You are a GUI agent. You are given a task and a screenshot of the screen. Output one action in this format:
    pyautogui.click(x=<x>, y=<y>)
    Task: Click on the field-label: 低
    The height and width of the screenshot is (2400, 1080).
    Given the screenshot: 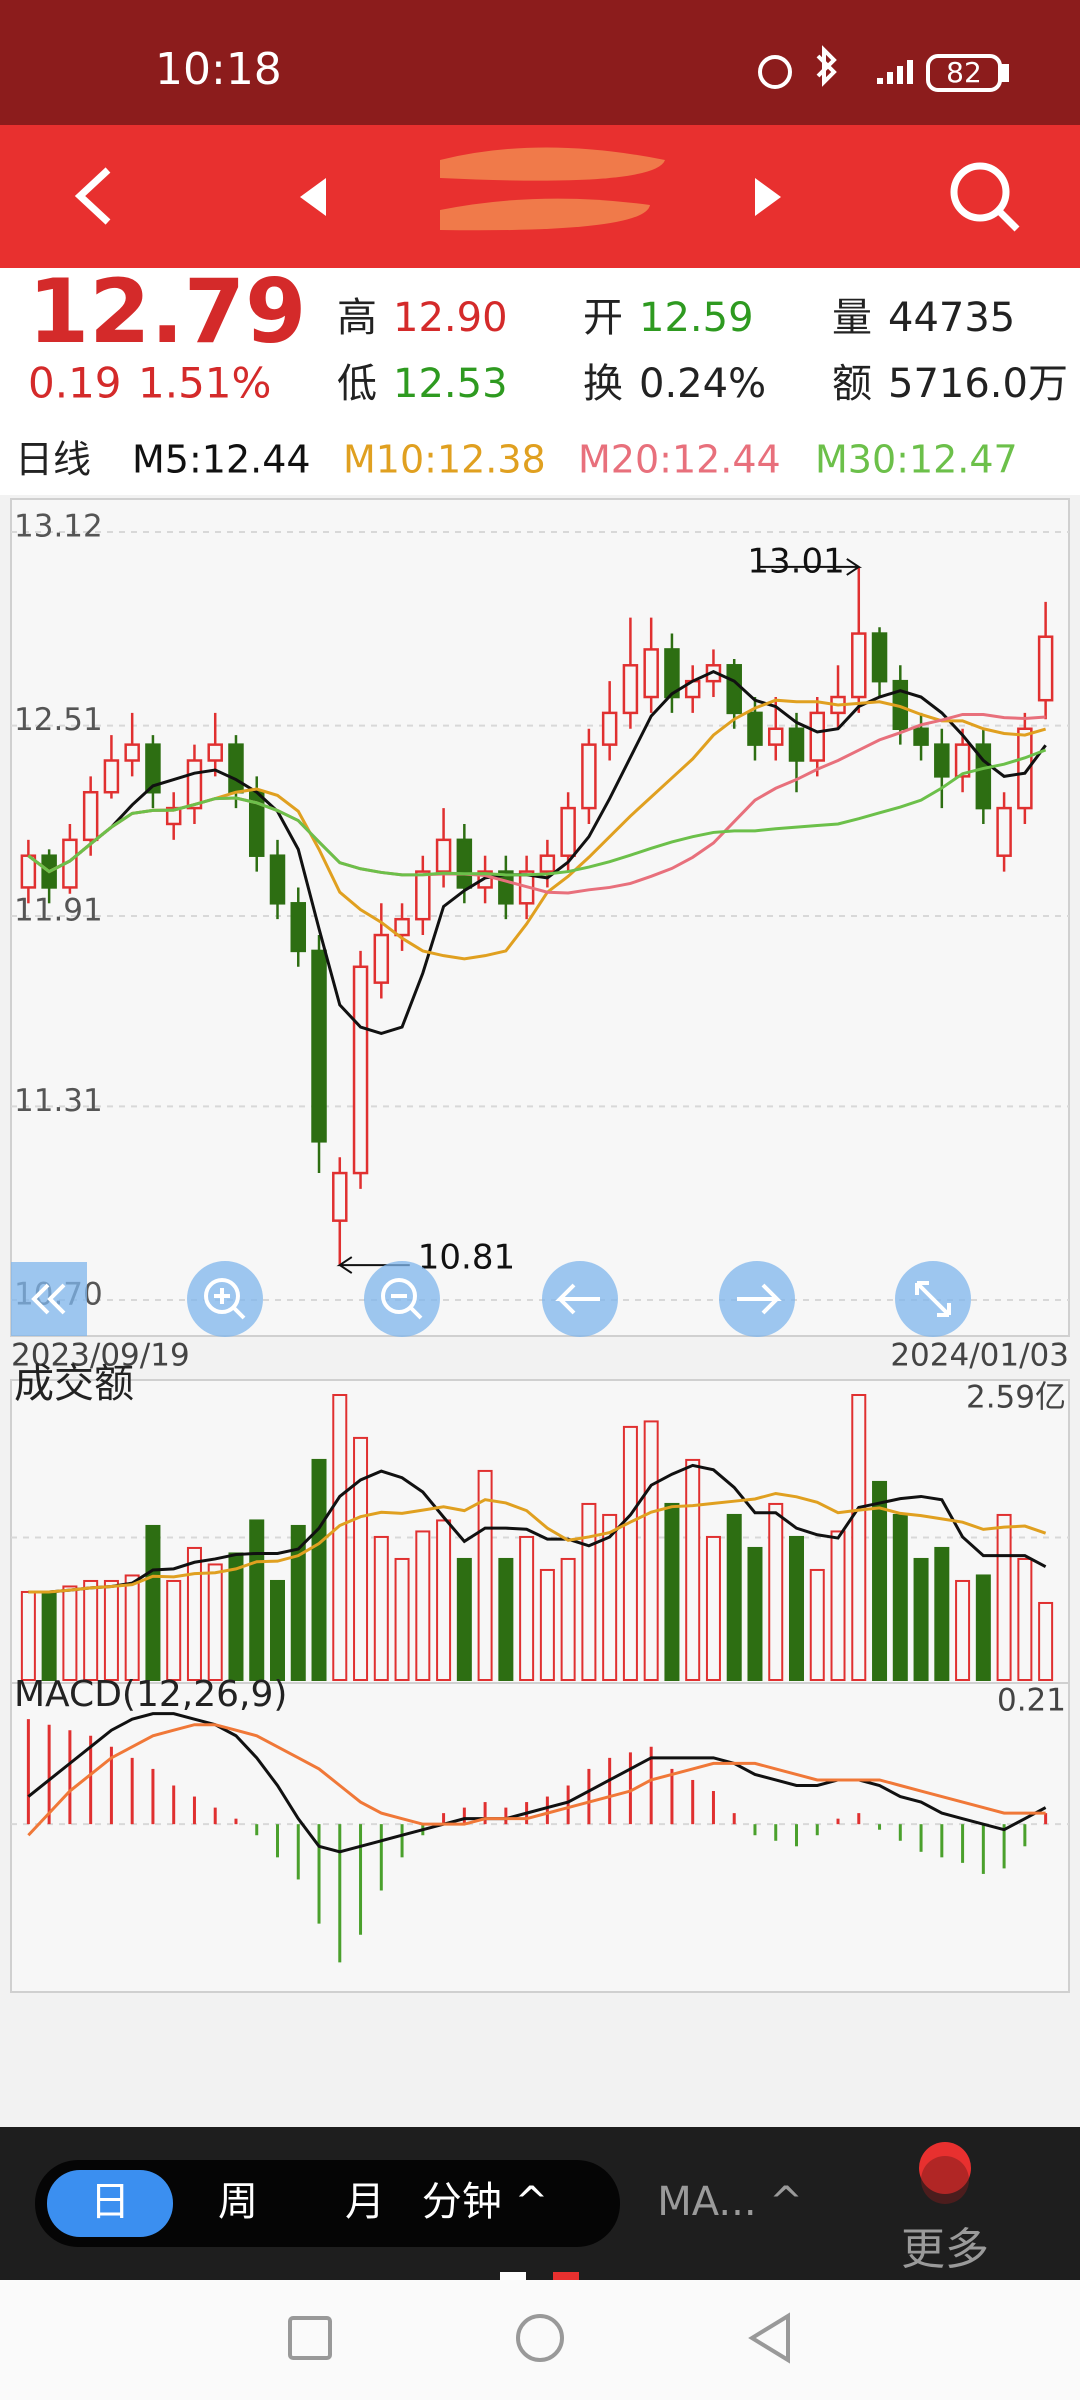 What is the action you would take?
    pyautogui.click(x=357, y=384)
    